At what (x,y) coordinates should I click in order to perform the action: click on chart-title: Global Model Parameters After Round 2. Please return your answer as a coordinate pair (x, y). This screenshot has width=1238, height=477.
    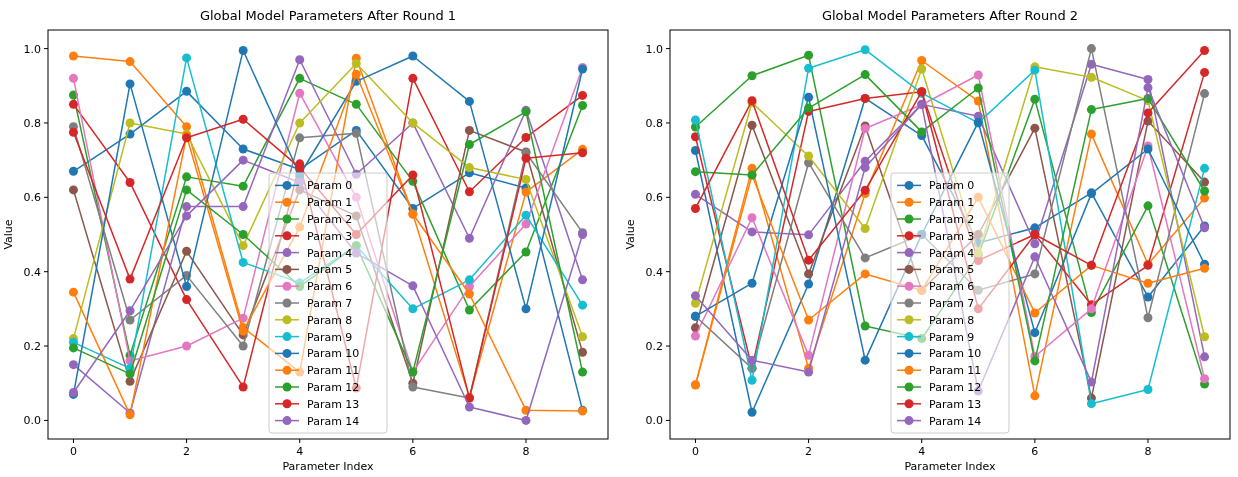
    Looking at the image, I should click on (950, 15).